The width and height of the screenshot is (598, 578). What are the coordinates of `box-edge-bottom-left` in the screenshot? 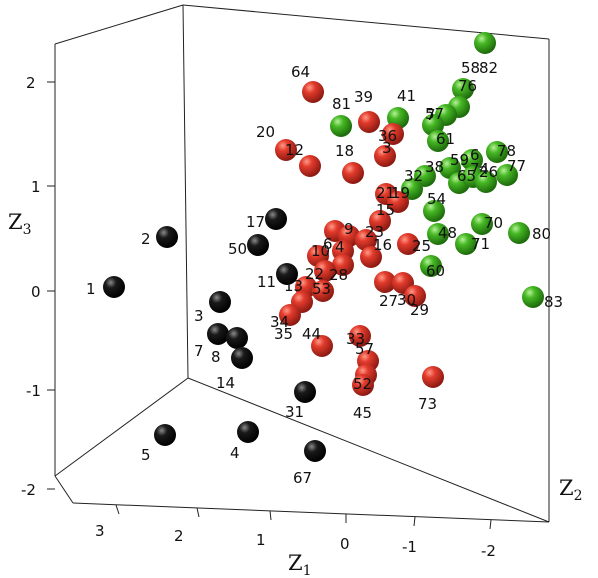 It's located at (121, 427).